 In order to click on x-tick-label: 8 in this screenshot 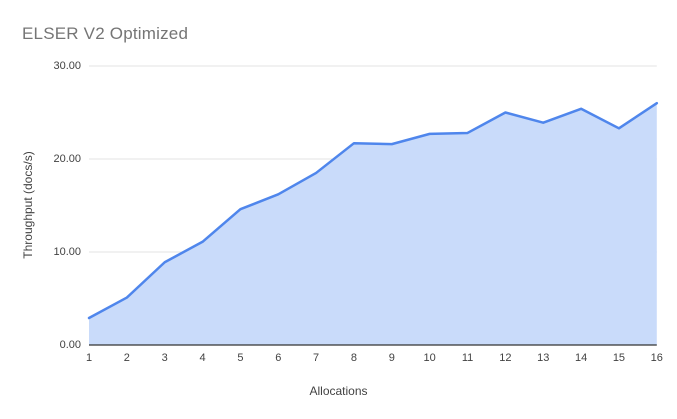, I will do `click(354, 358)`.